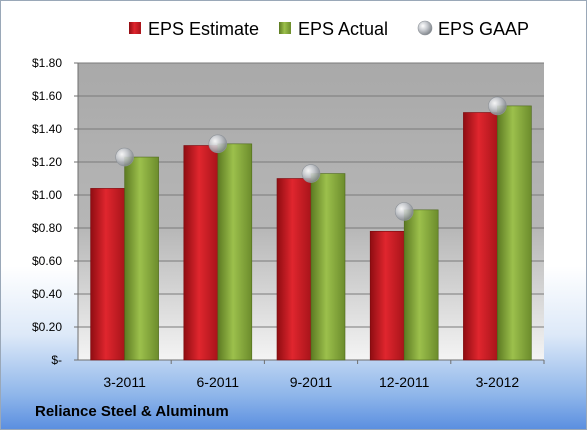 The width and height of the screenshot is (587, 430). I want to click on y-tick-label: $1.80, so click(47, 63).